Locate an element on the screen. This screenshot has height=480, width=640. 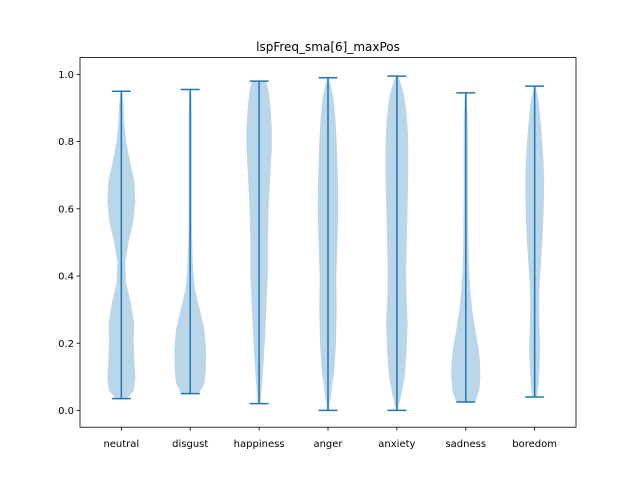
y-tick-label: 0.8 is located at coordinates (66, 142).